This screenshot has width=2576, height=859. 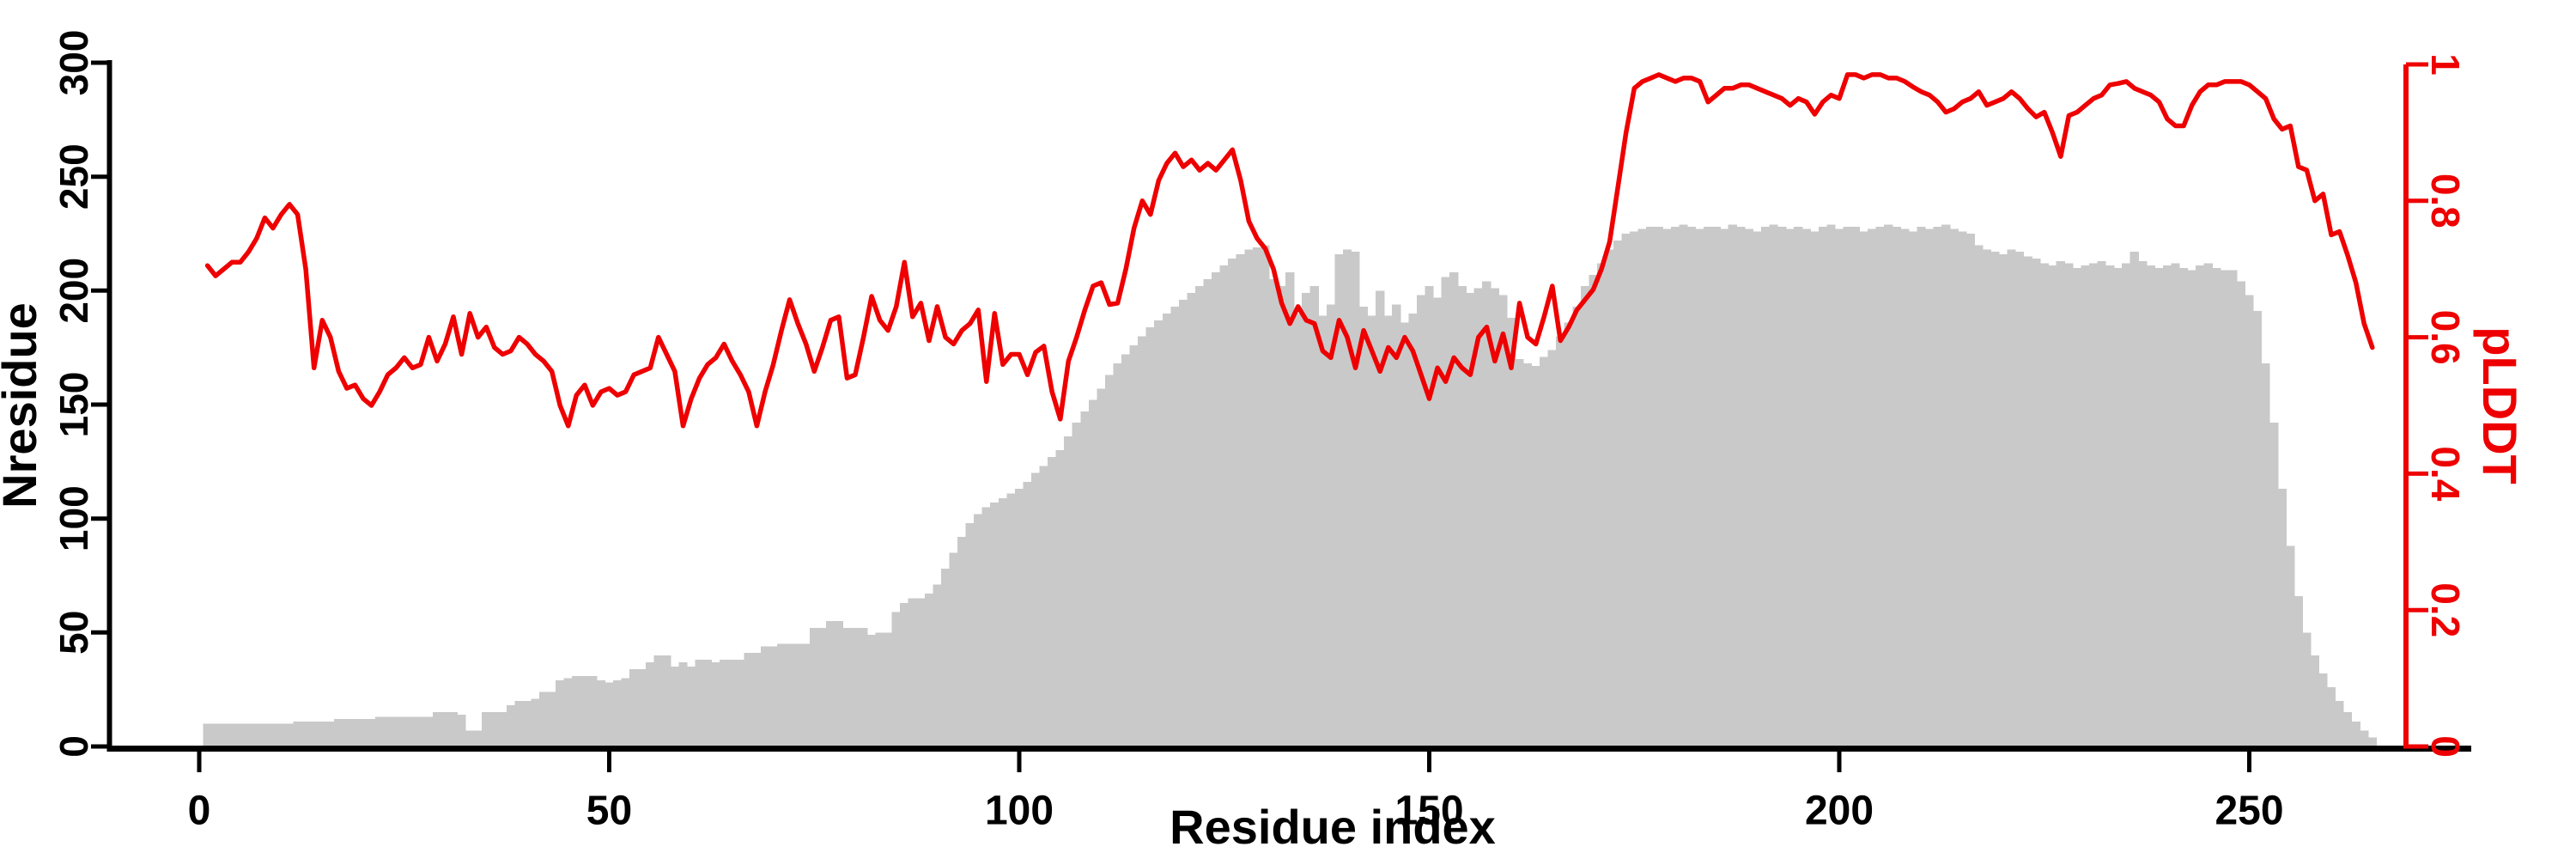 What do you see at coordinates (2500, 405) in the screenshot?
I see `right-axis-title: pLDDT` at bounding box center [2500, 405].